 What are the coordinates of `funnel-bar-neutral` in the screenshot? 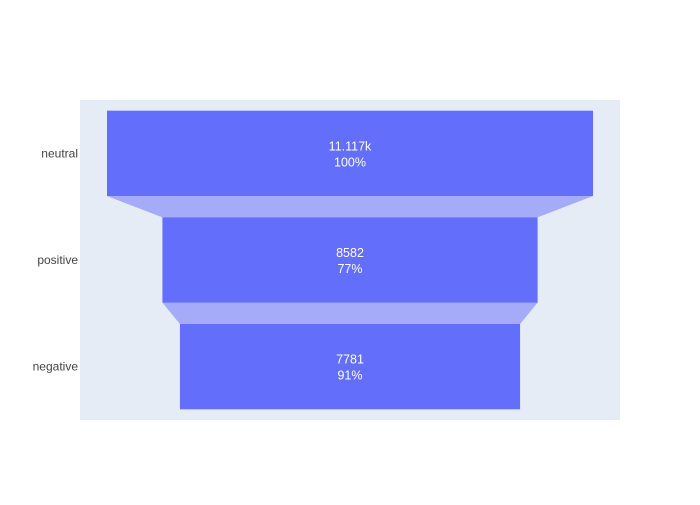 It's located at (350, 153).